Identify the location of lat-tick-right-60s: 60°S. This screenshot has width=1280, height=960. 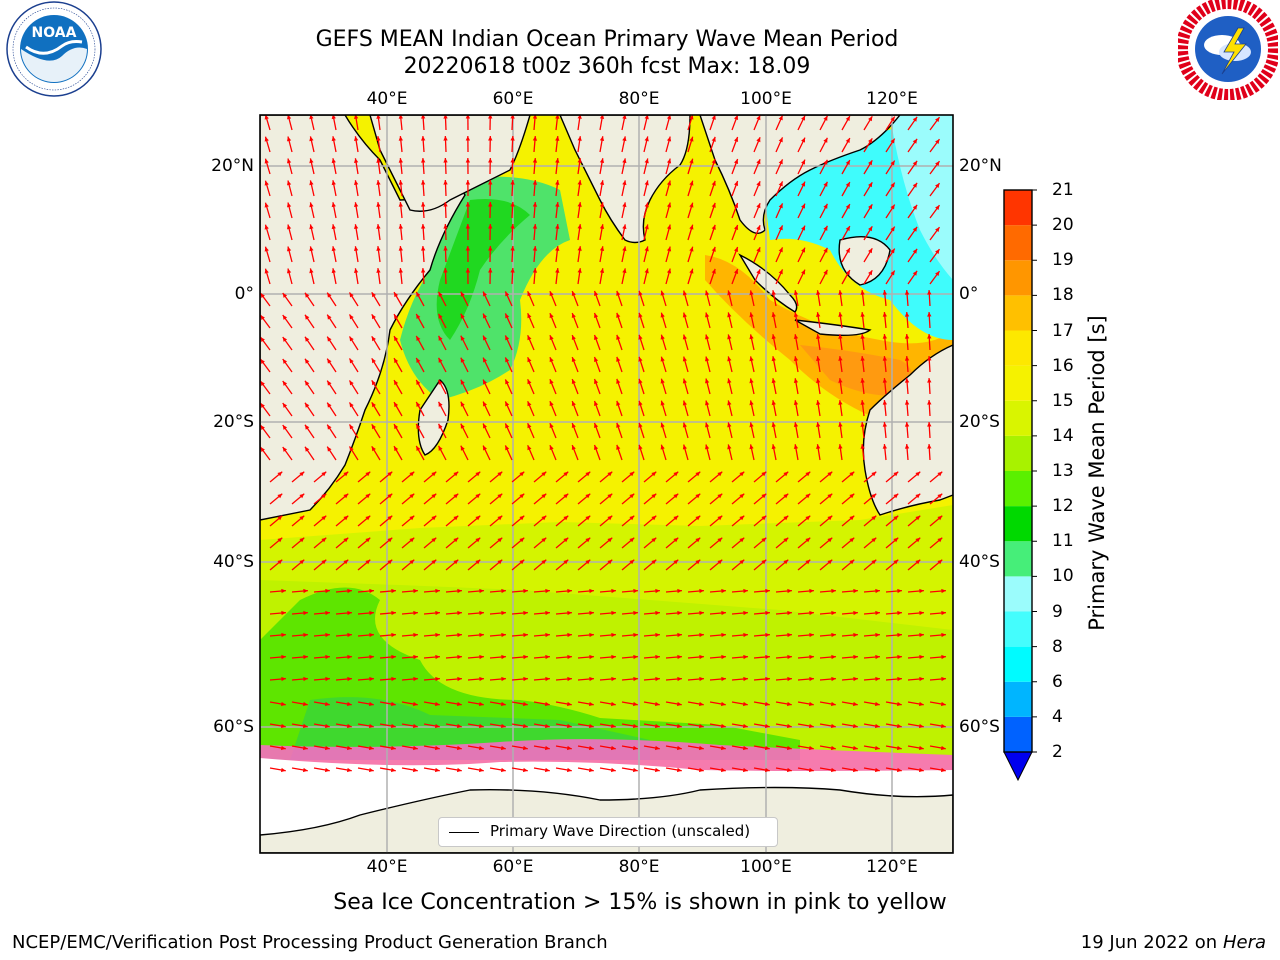
(979, 727).